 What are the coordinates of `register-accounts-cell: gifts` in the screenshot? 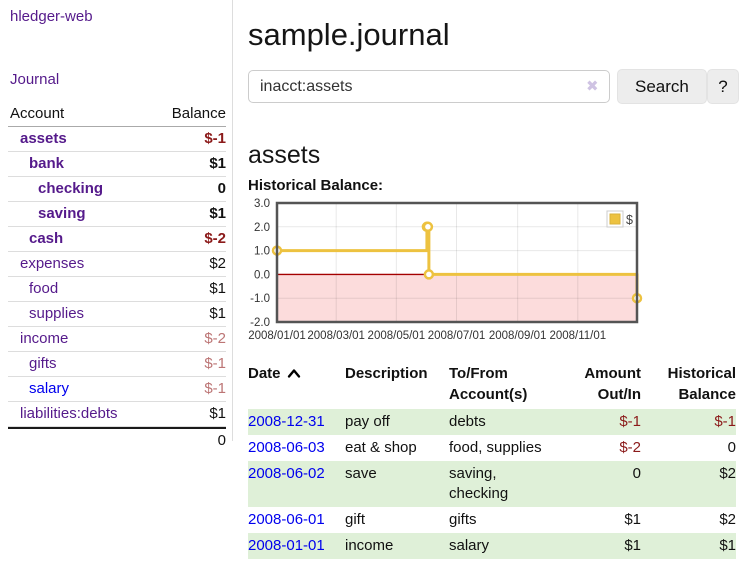 It's located at (463, 519).